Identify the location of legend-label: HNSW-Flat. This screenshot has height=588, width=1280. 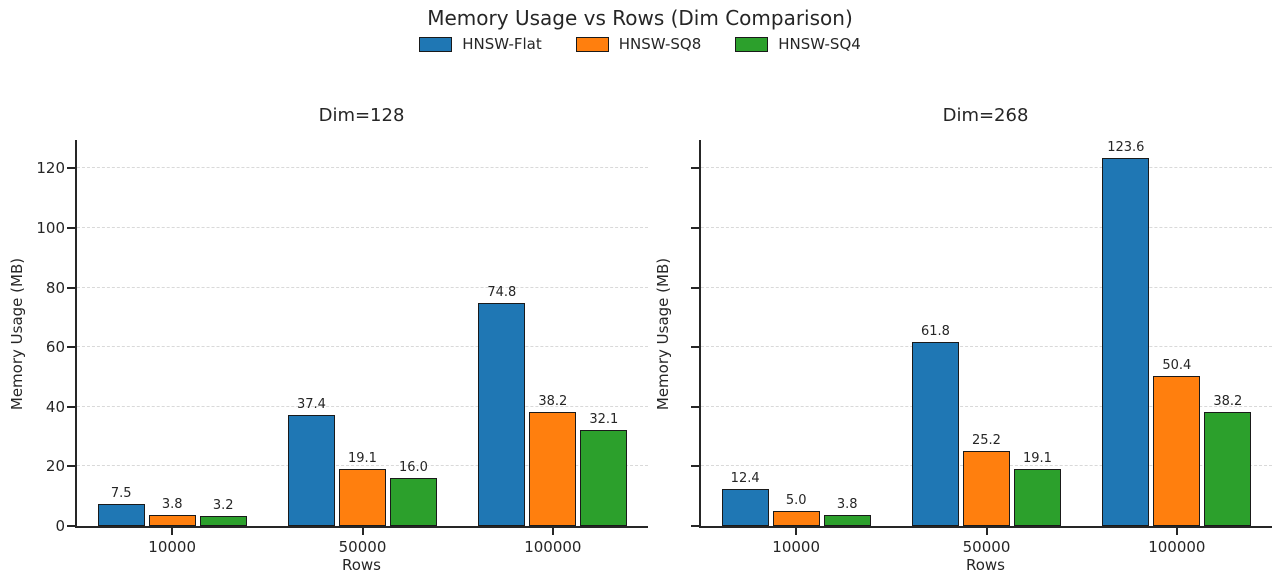
(502, 44).